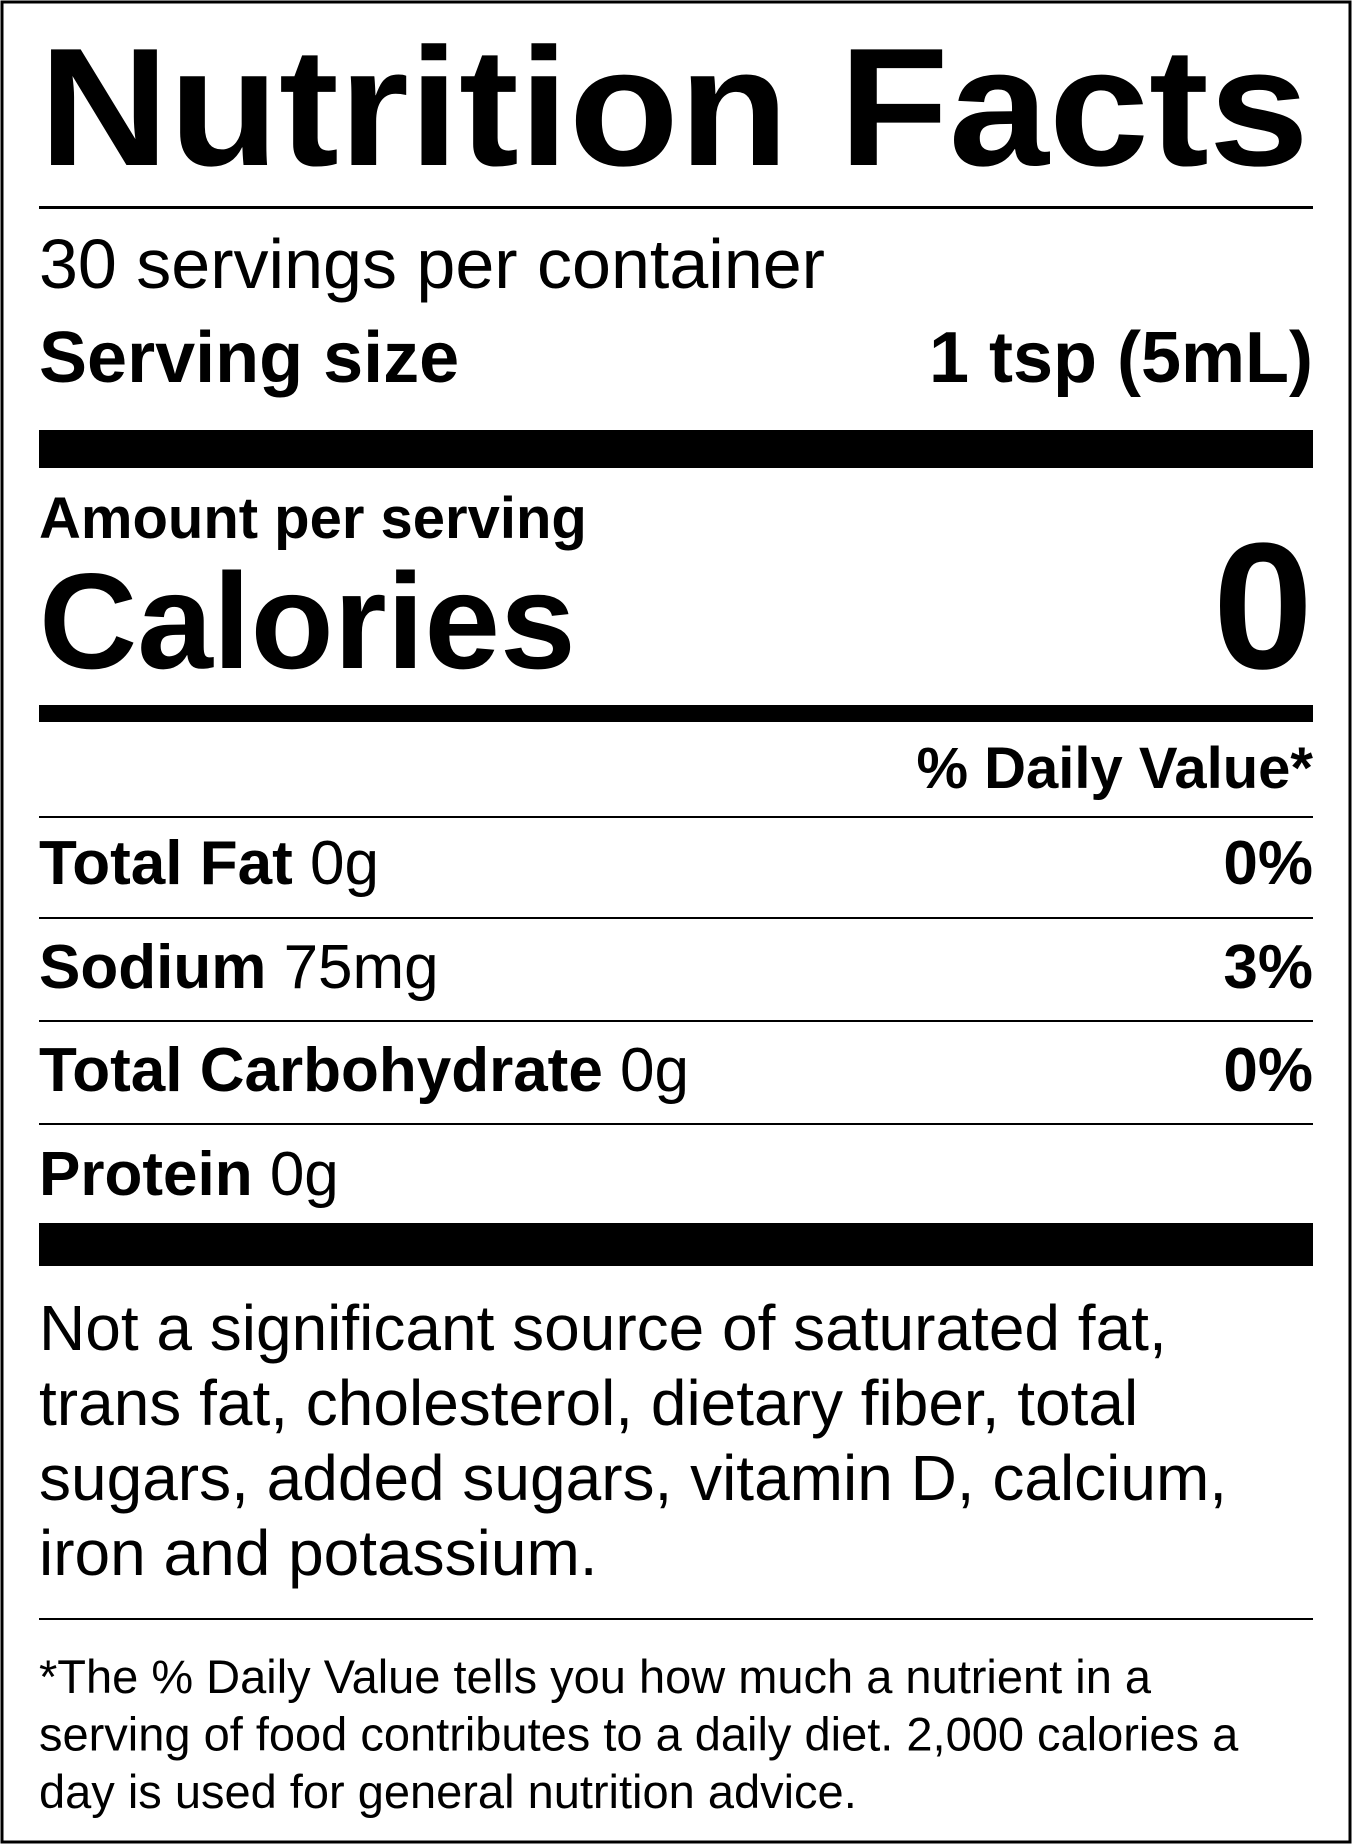 Image resolution: width=1352 pixels, height=1844 pixels. What do you see at coordinates (152, 967) in the screenshot?
I see `nutrient-name: Sodium` at bounding box center [152, 967].